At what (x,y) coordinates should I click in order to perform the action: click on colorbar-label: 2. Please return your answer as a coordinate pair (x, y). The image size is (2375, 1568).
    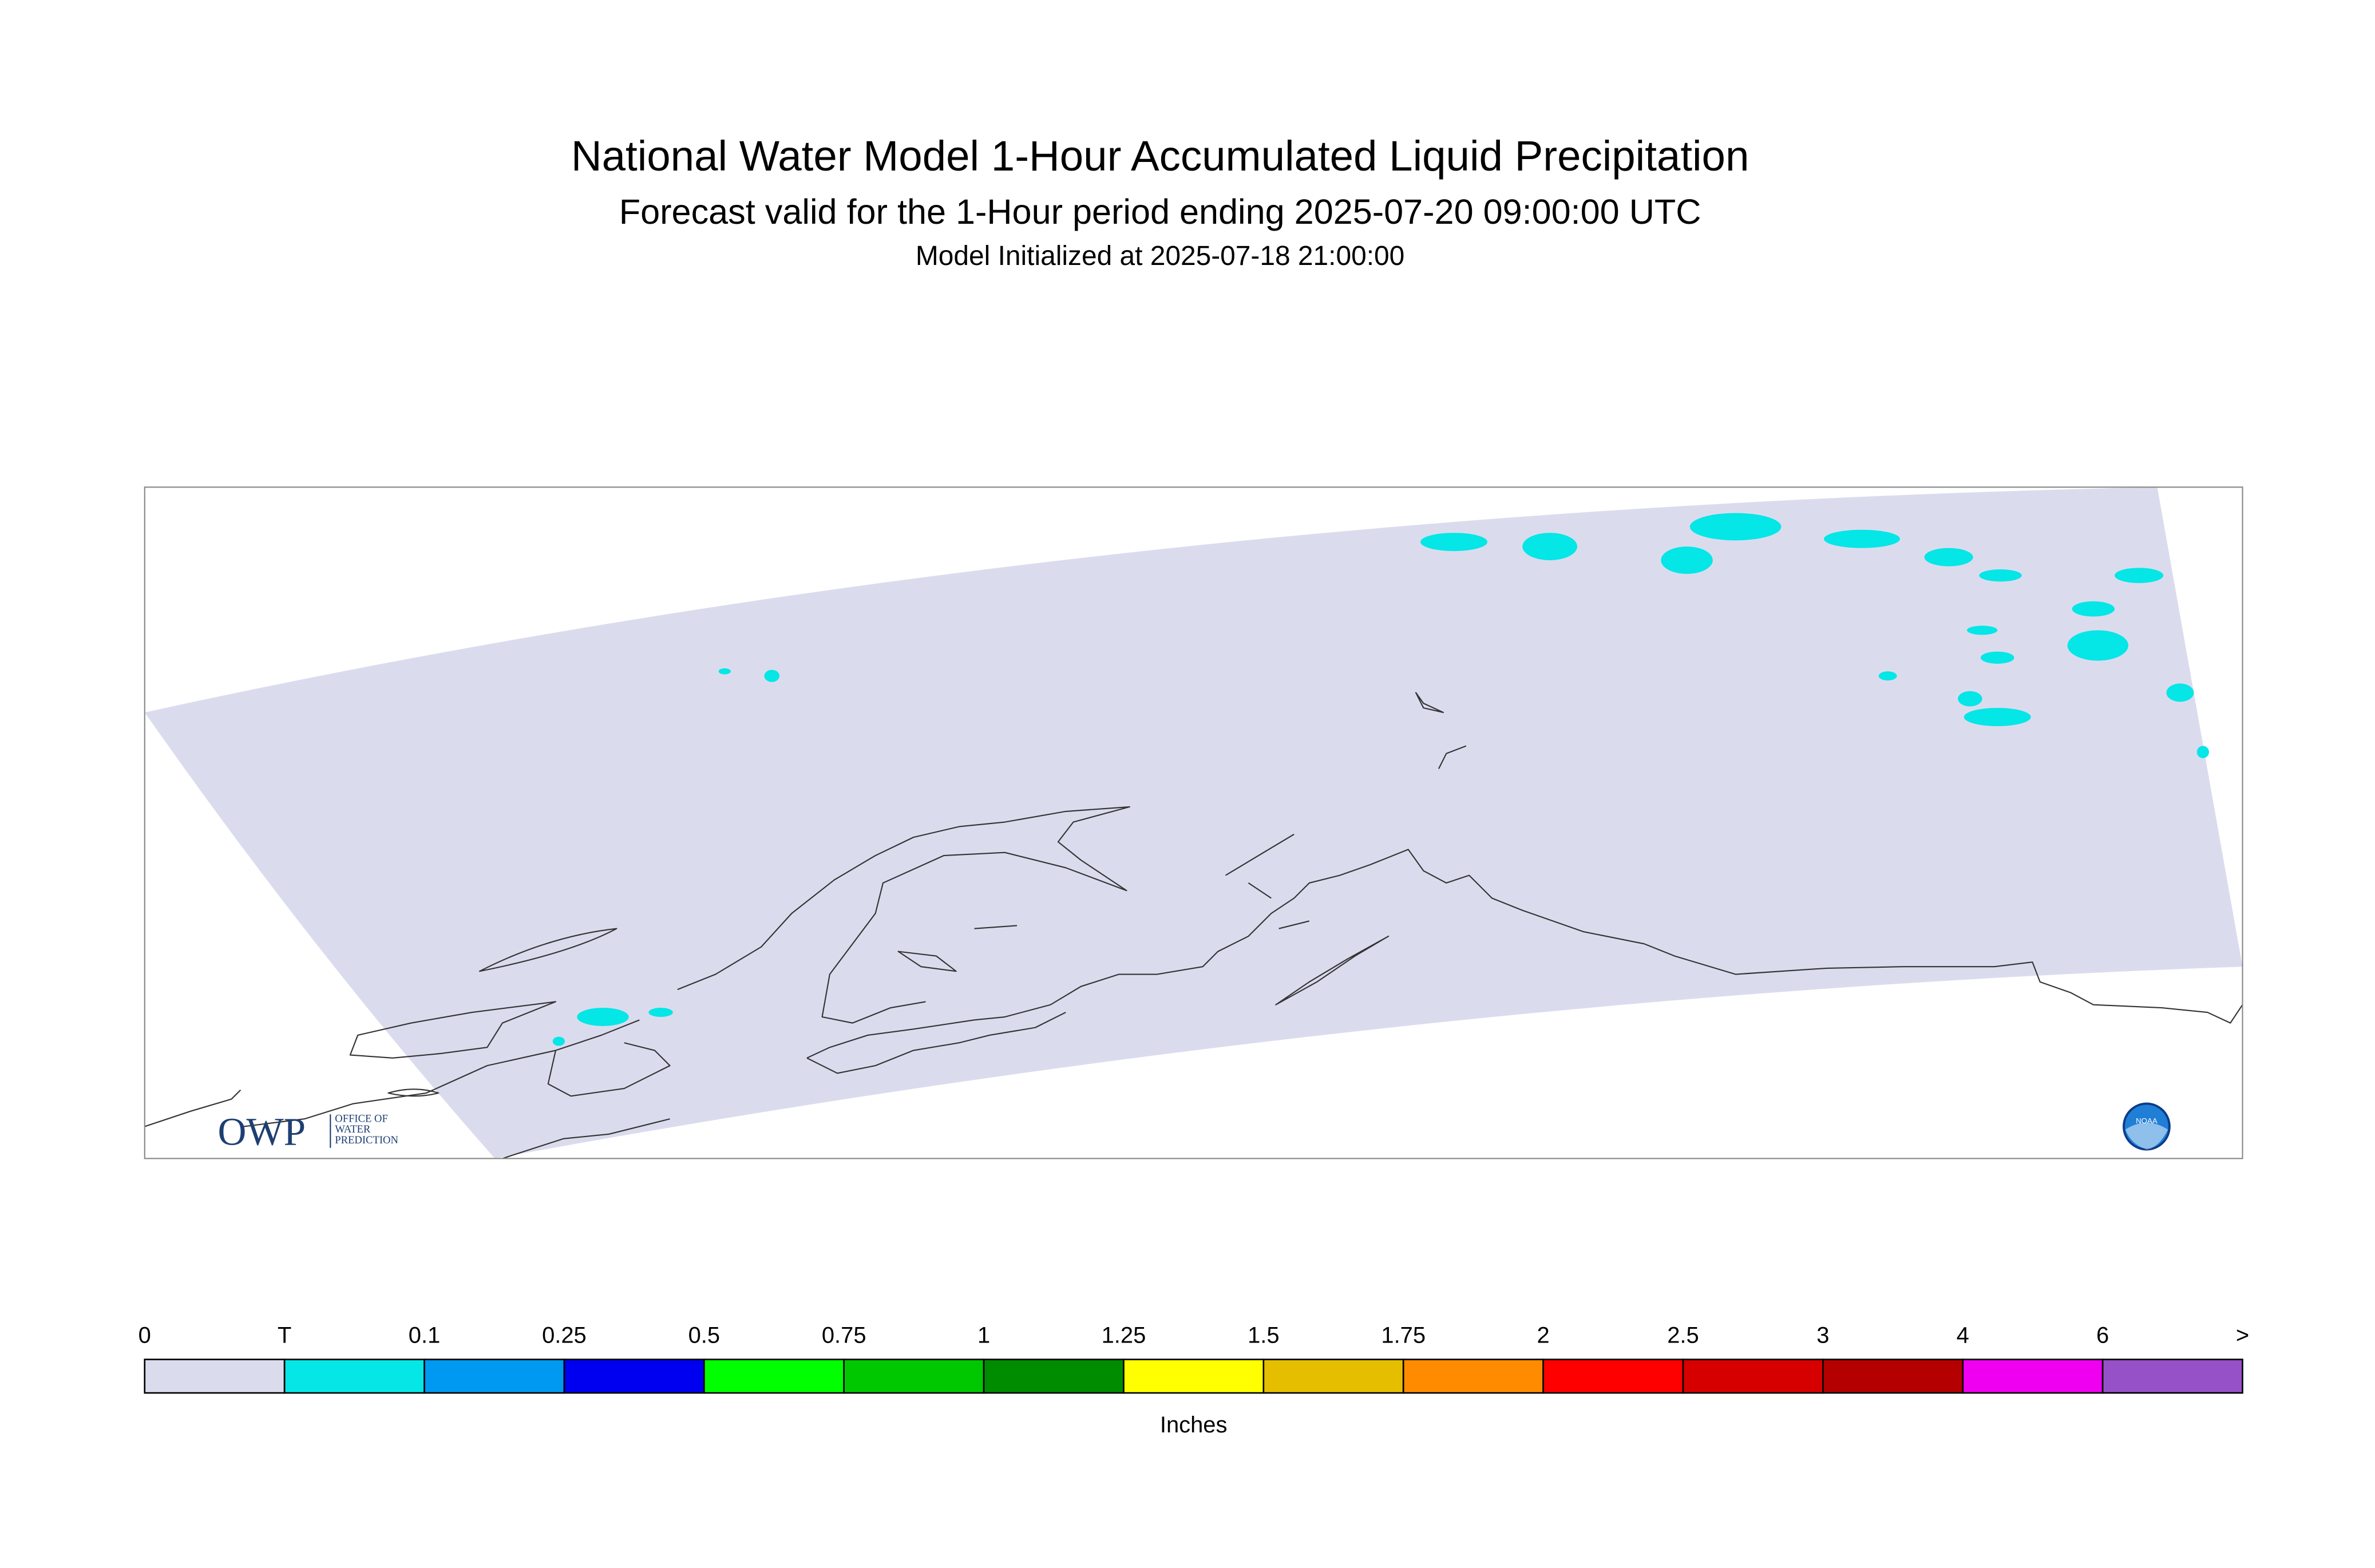
    Looking at the image, I should click on (1543, 1335).